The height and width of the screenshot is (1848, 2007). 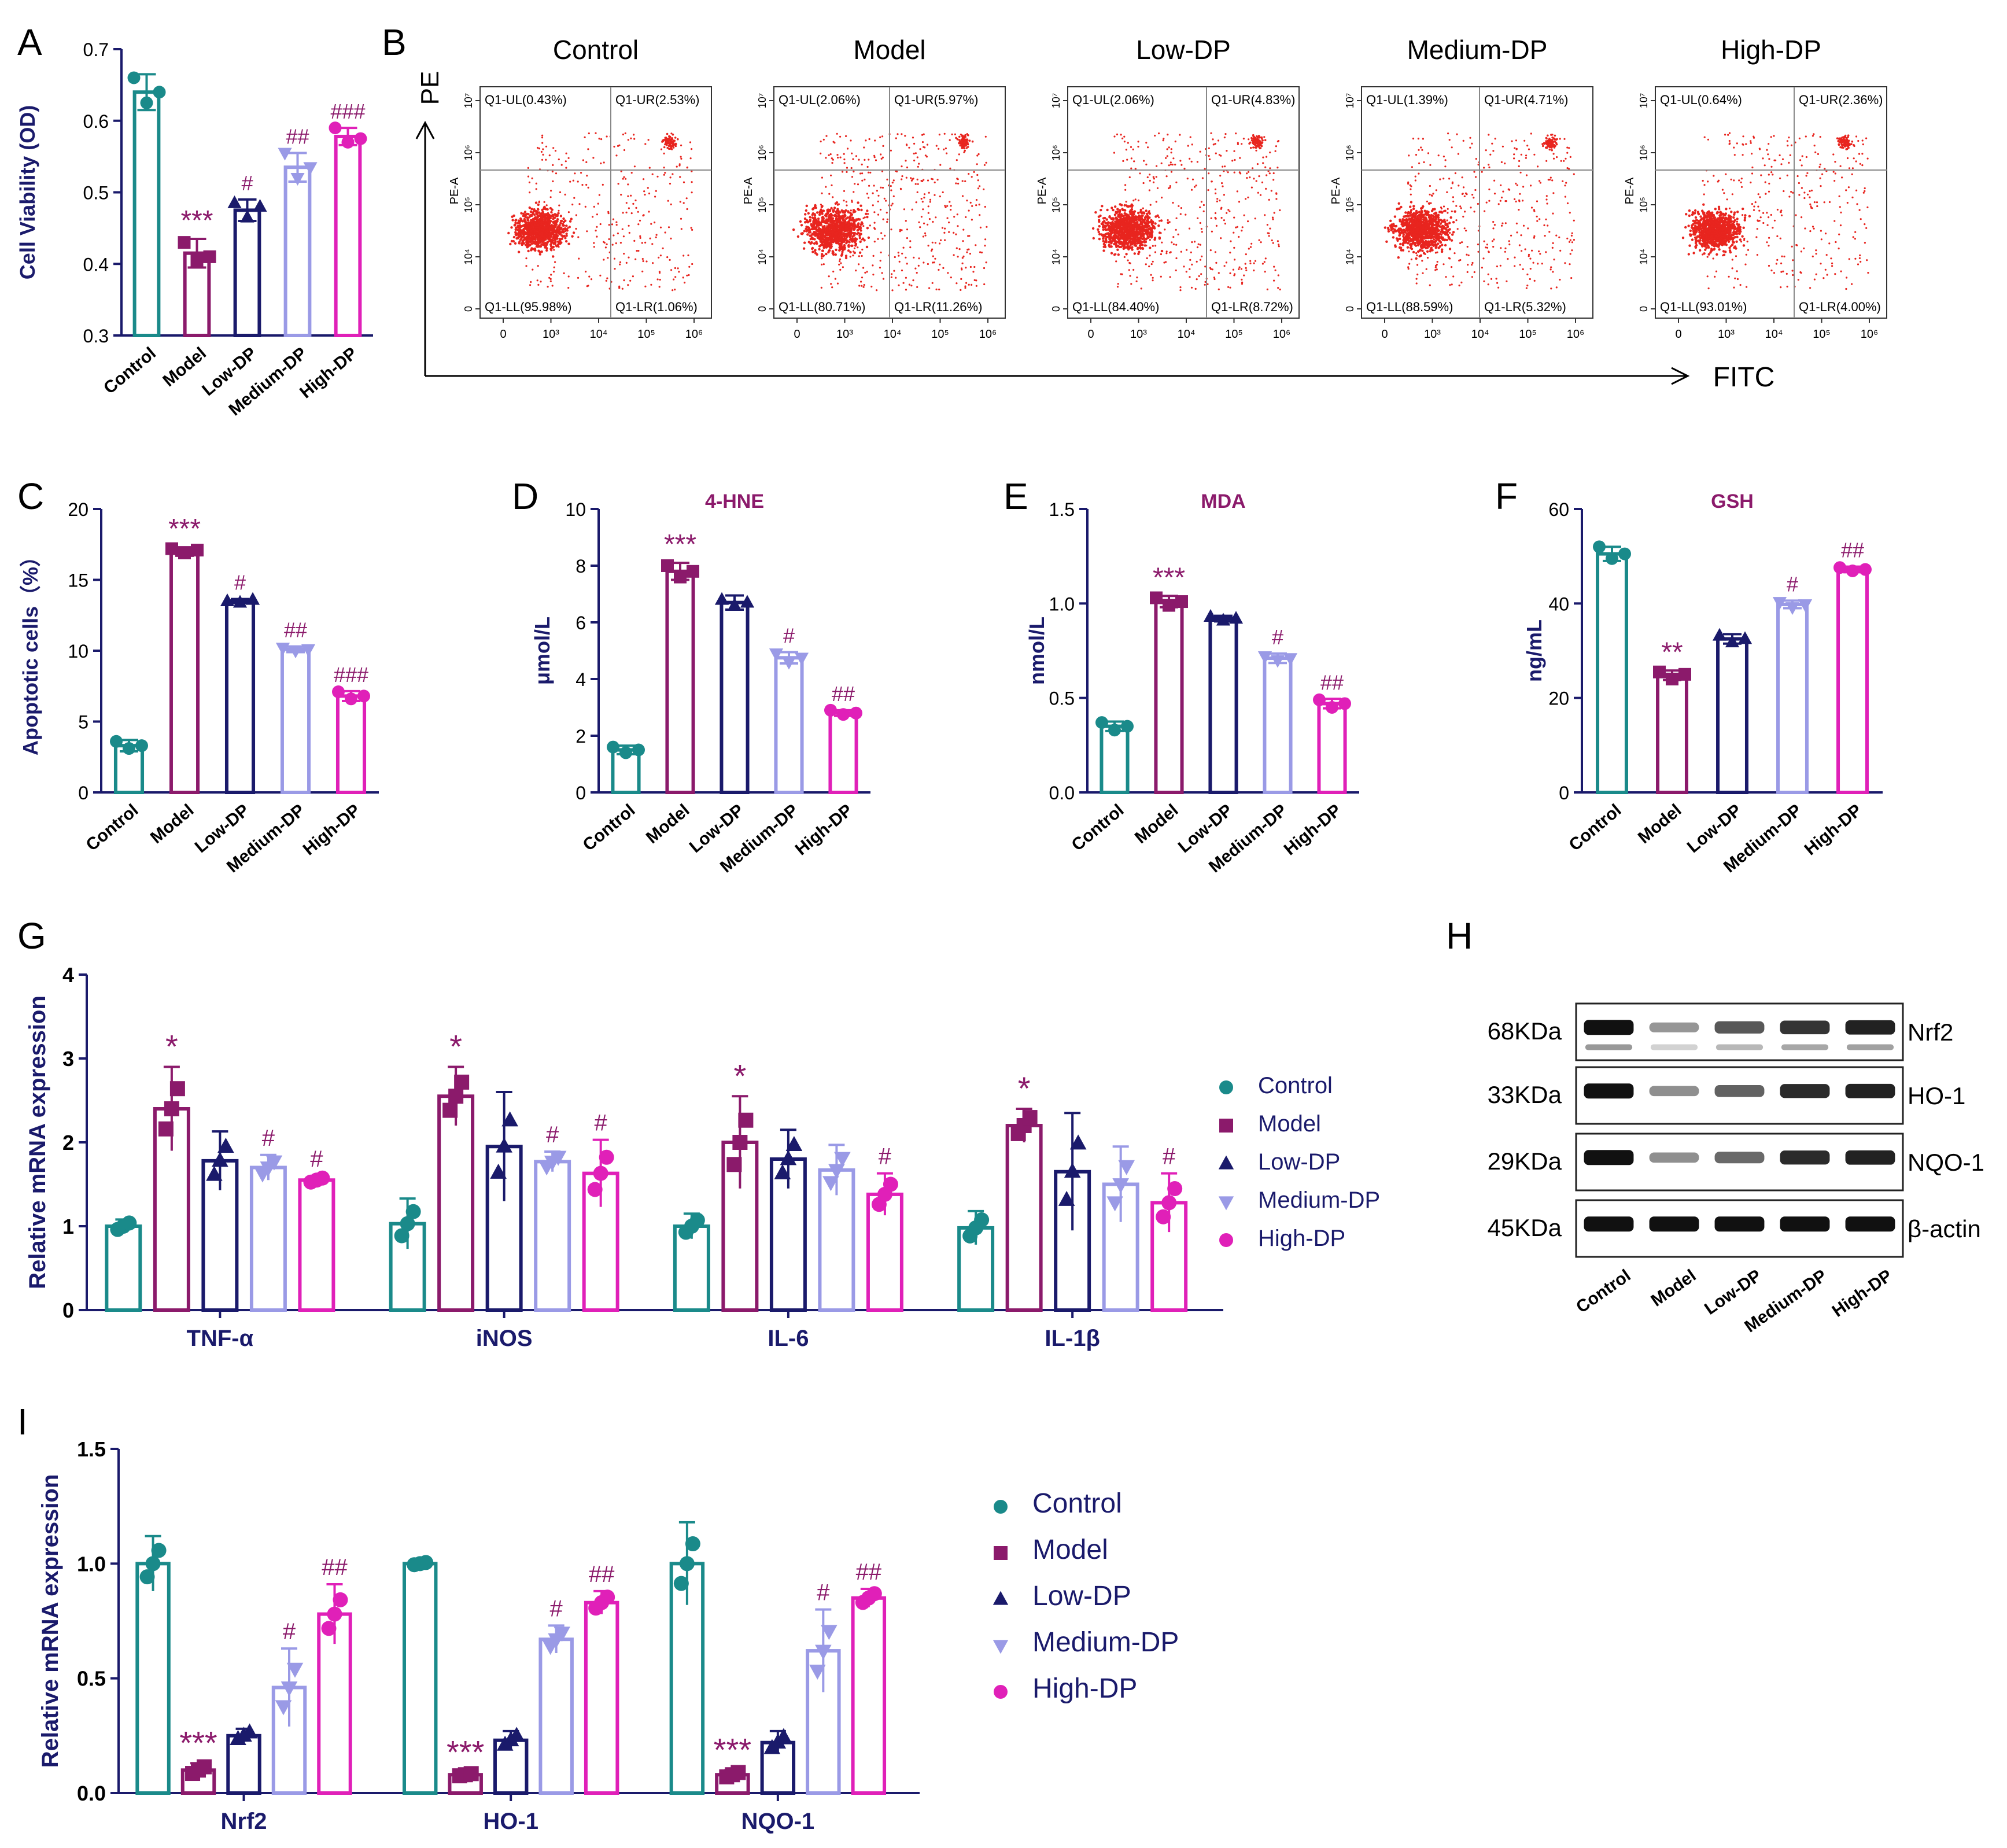 I want to click on bar-Medium-DP, so click(x=295, y=721).